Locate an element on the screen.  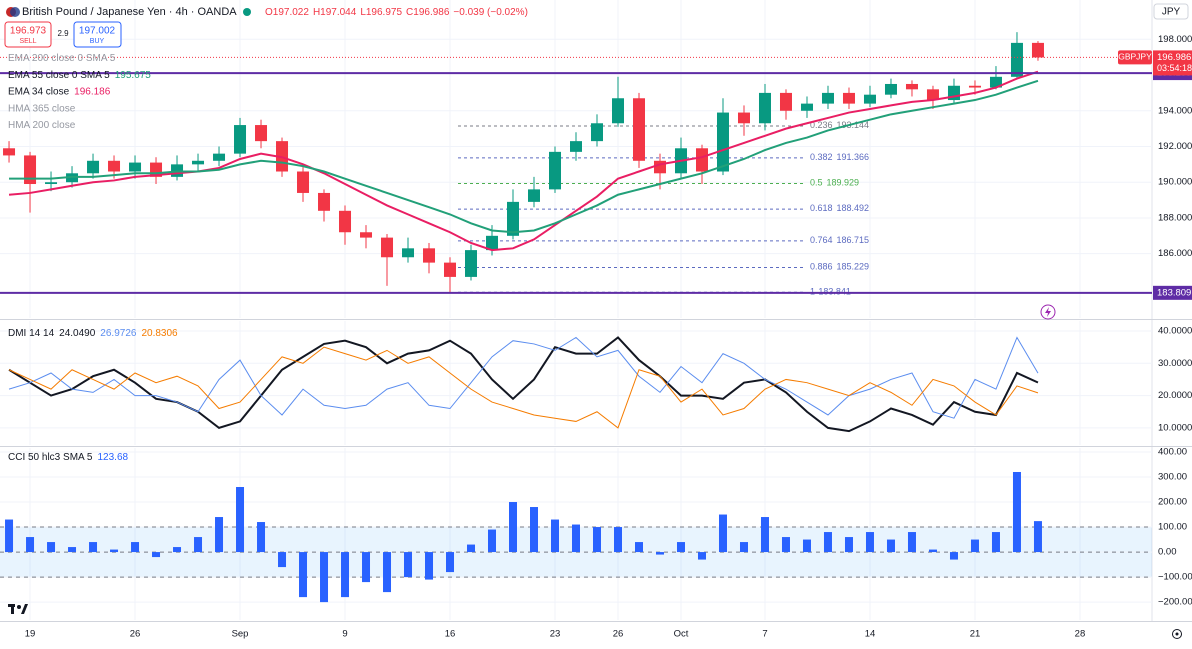
legend-title: EMA 34 close is located at coordinates (39, 91).